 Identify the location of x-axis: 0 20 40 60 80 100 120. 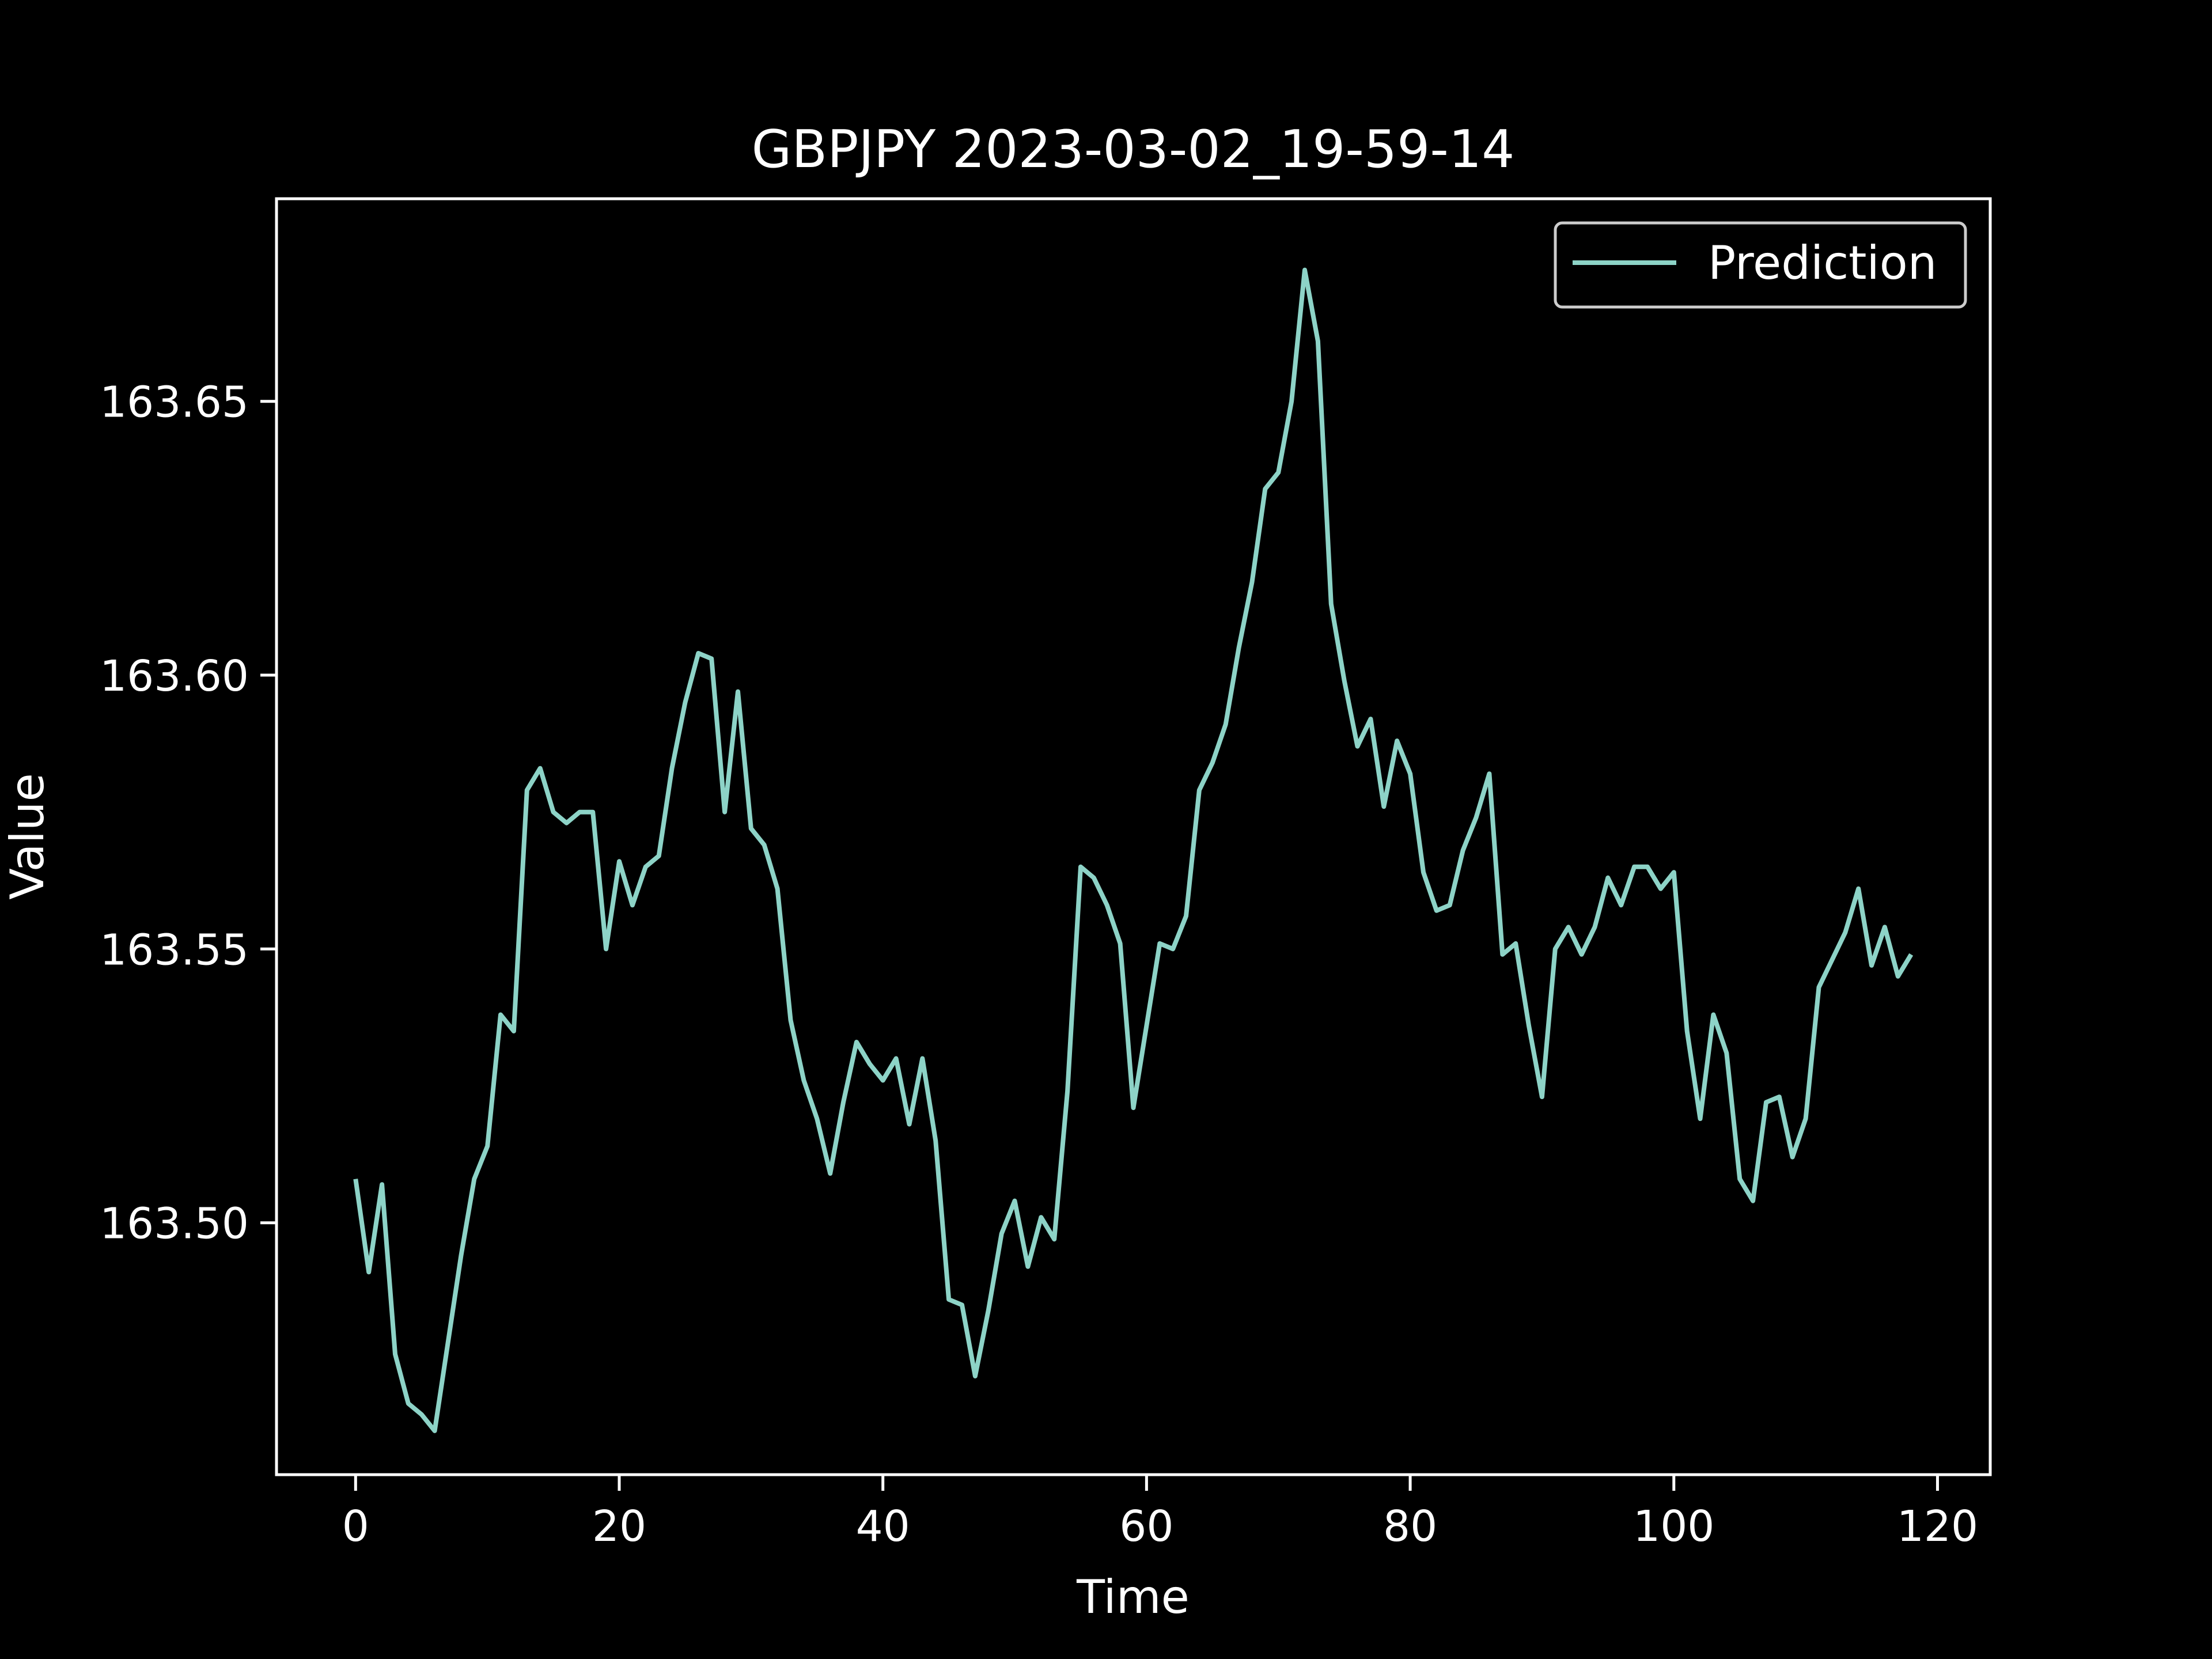
(1160, 1513).